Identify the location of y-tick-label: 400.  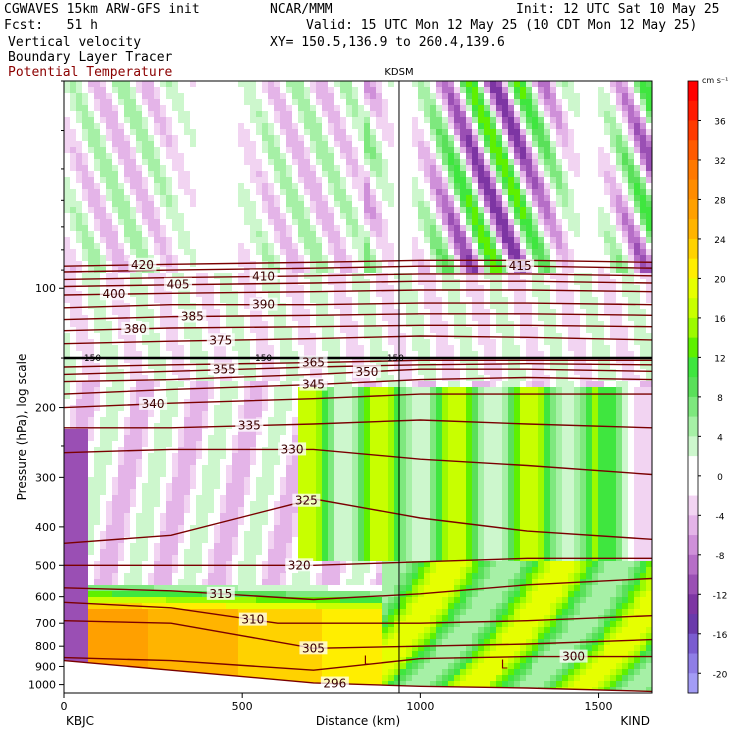
(45, 527).